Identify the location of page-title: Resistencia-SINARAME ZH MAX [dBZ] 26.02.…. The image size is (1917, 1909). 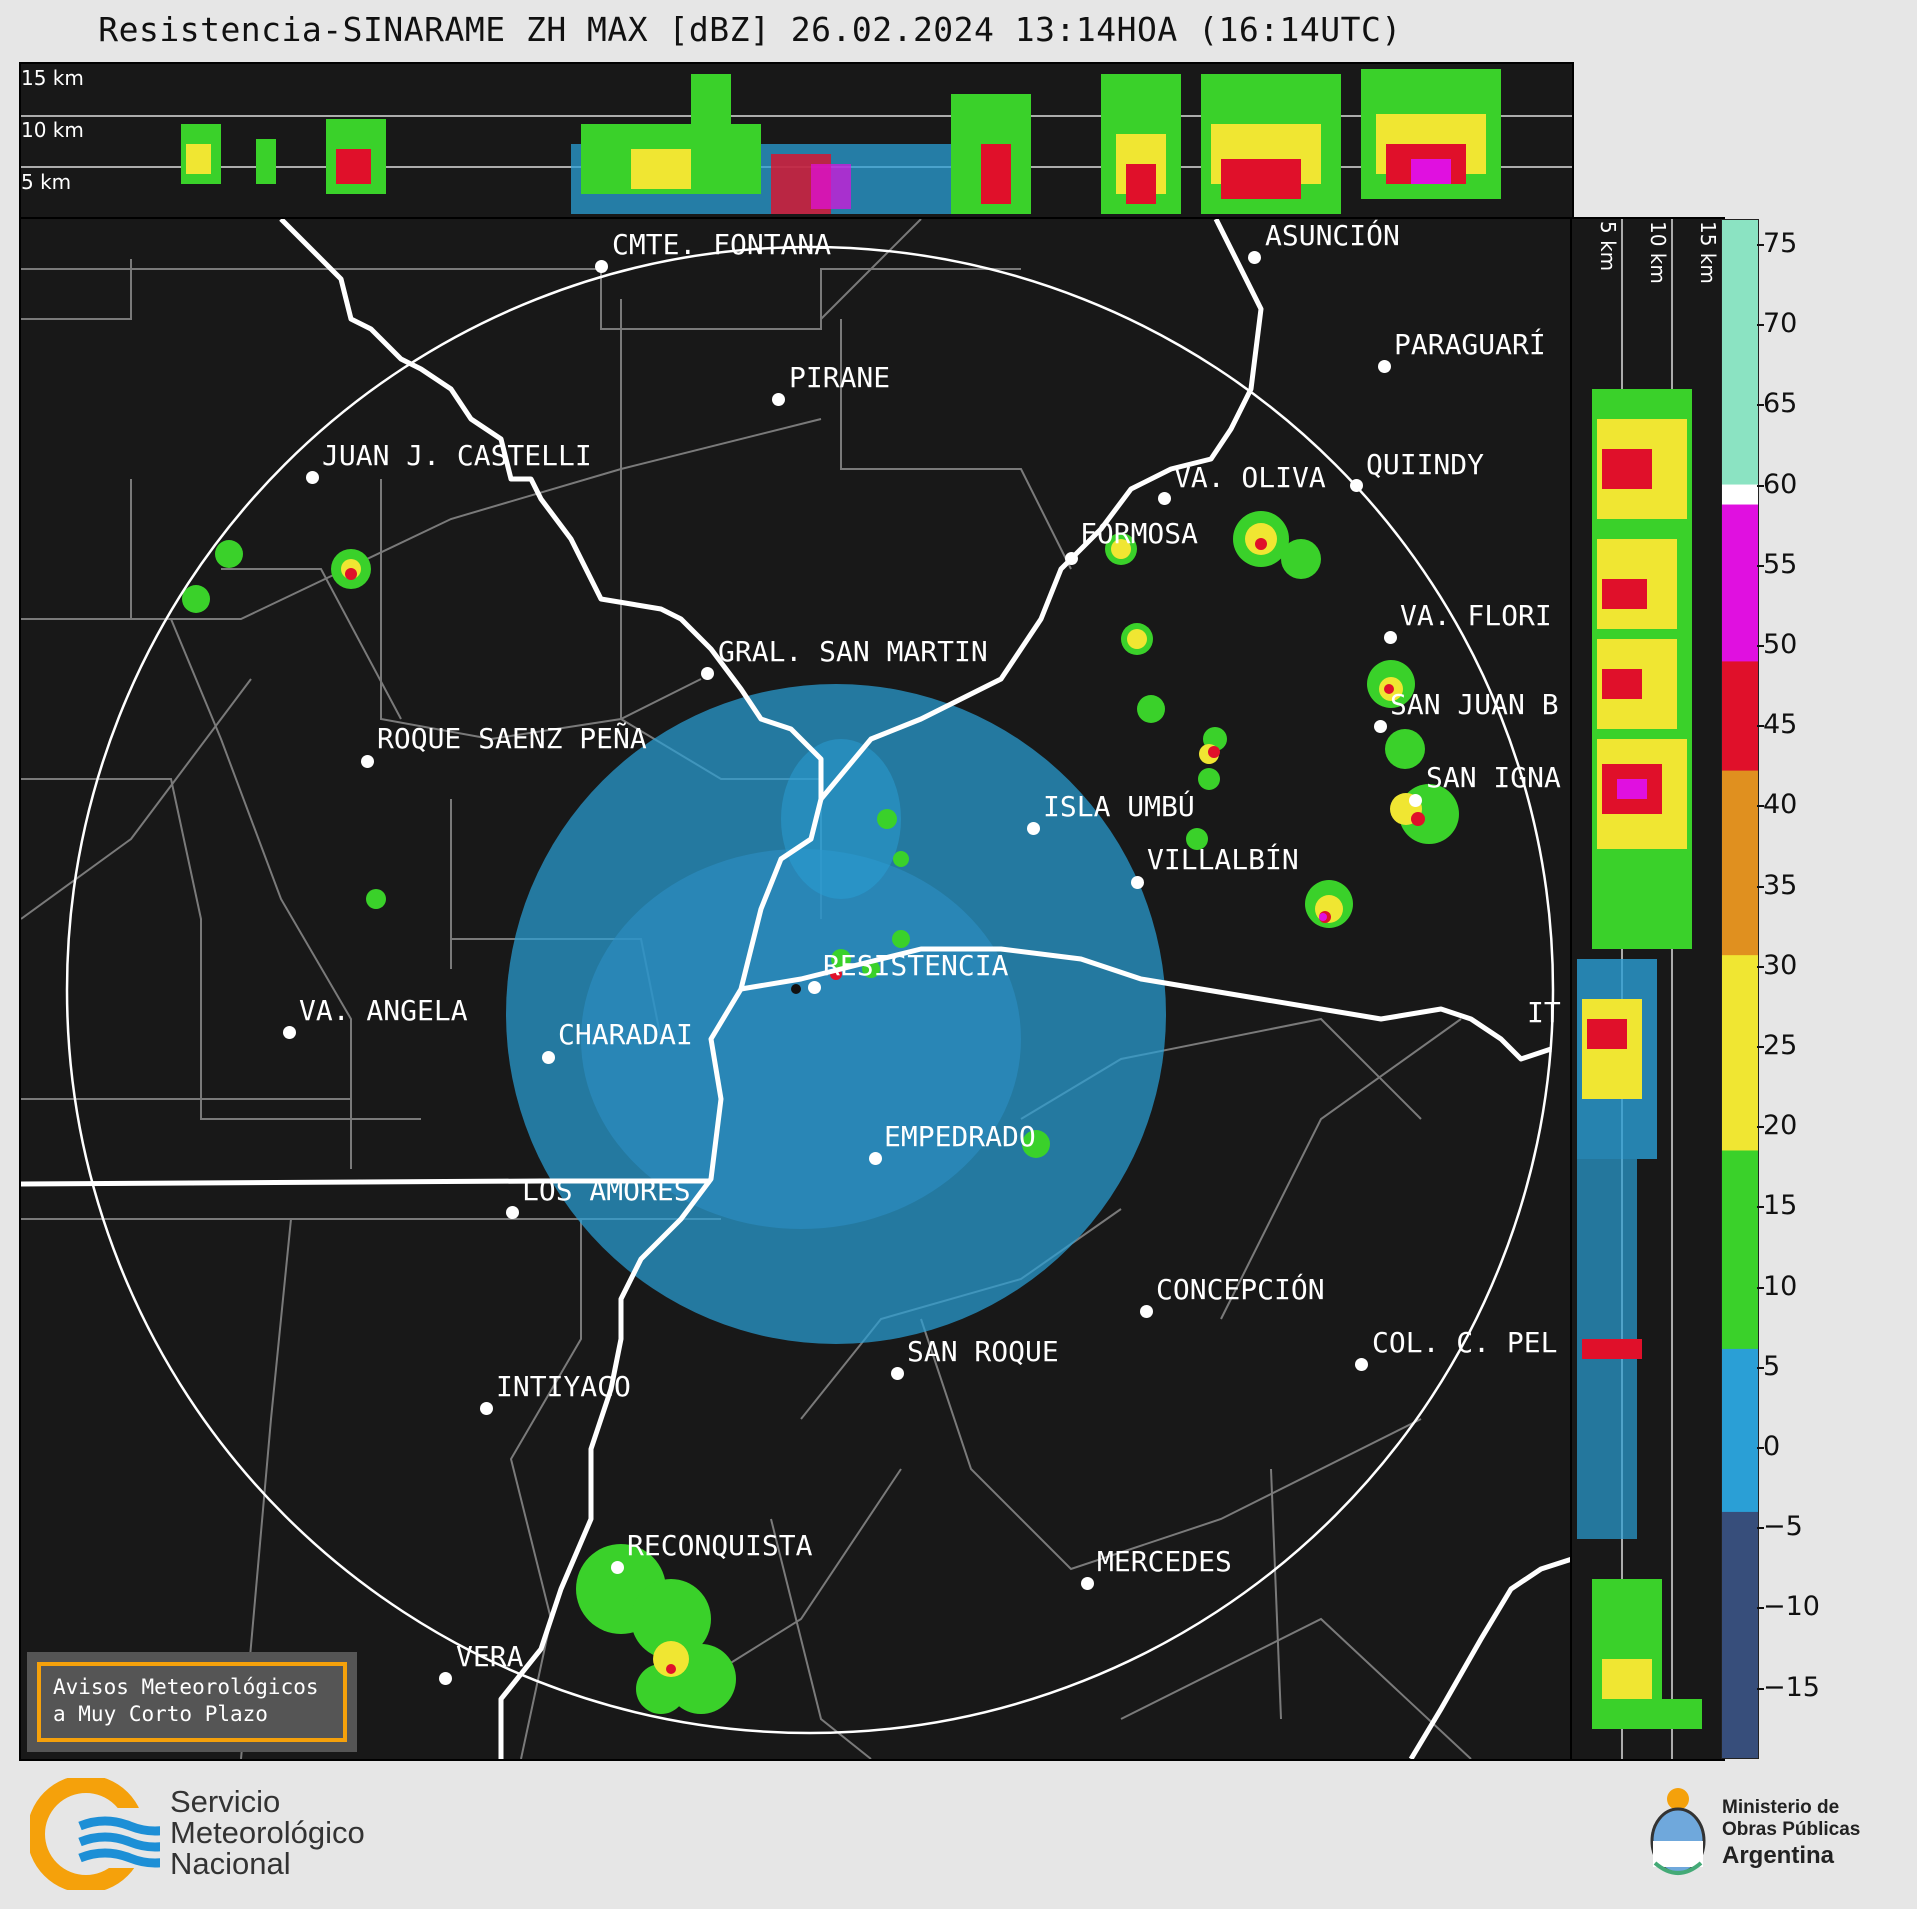
(750, 29).